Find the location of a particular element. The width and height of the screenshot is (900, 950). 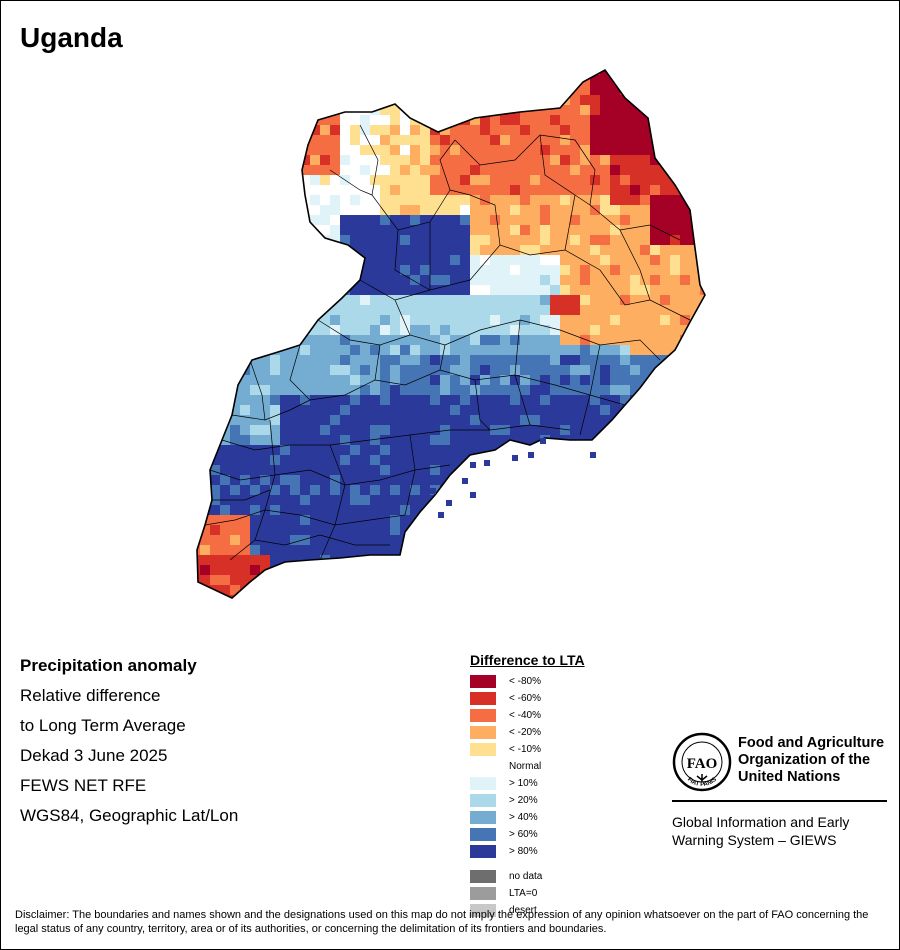

legend-label: LTA=0 is located at coordinates (523, 893).